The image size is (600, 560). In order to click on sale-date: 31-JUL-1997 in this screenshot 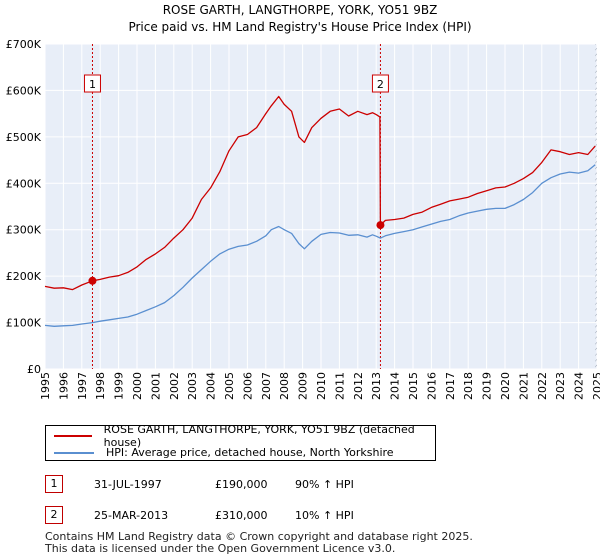, I will do `click(128, 484)`.